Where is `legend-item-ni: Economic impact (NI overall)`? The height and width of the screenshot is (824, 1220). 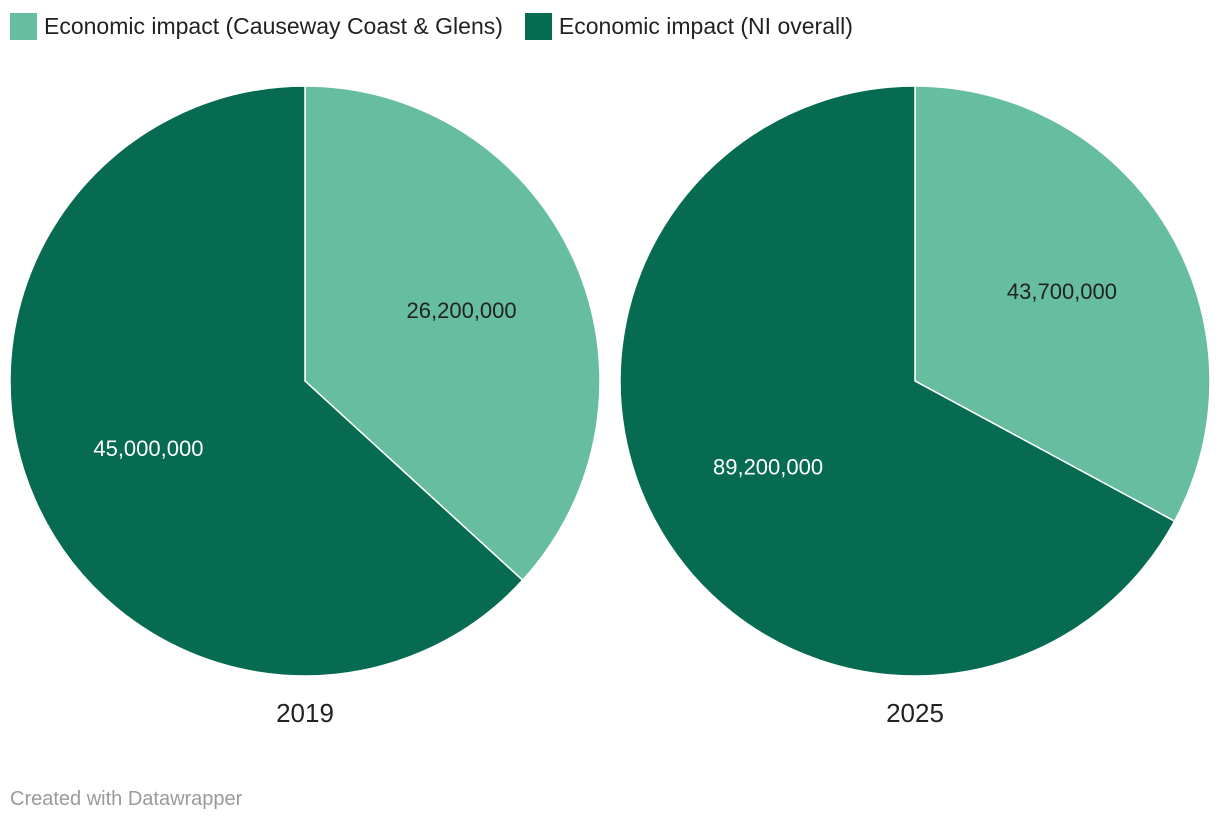
legend-item-ni: Economic impact (NI overall) is located at coordinates (688, 26).